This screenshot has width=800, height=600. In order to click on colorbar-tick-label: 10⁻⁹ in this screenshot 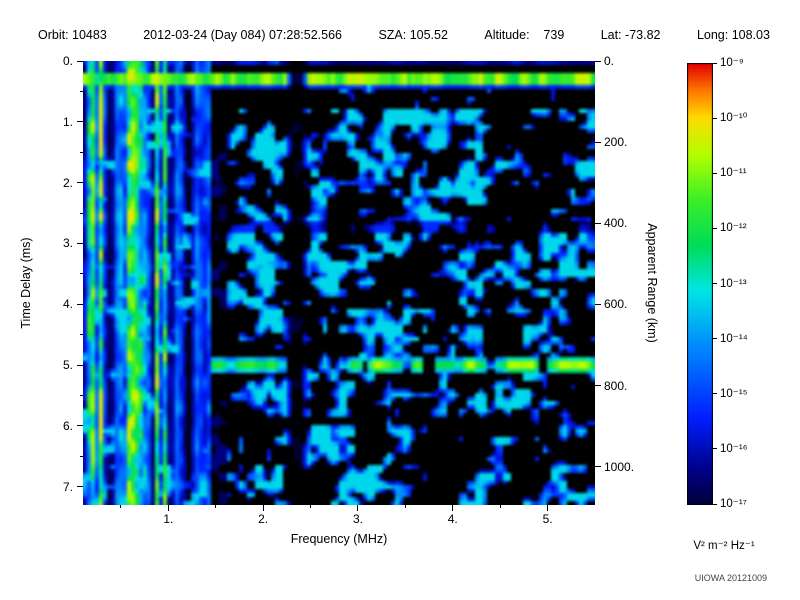, I will do `click(732, 63)`.